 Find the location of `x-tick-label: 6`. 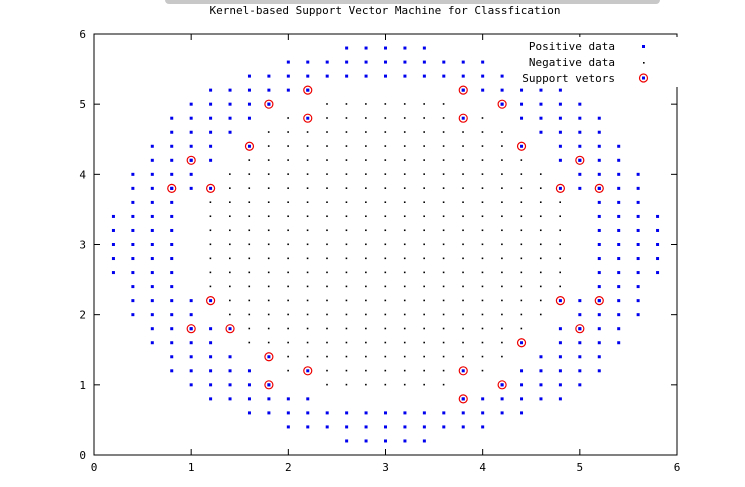

x-tick-label: 6 is located at coordinates (677, 467).